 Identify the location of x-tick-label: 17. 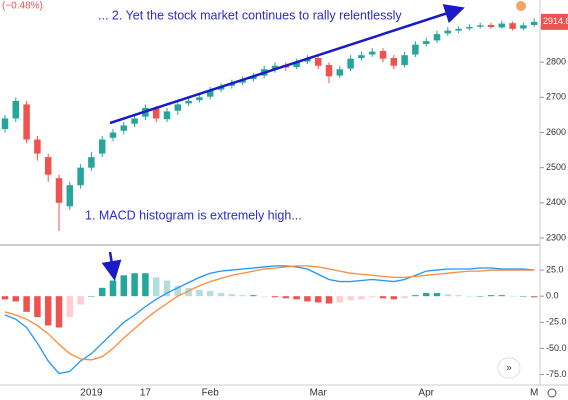
(146, 393).